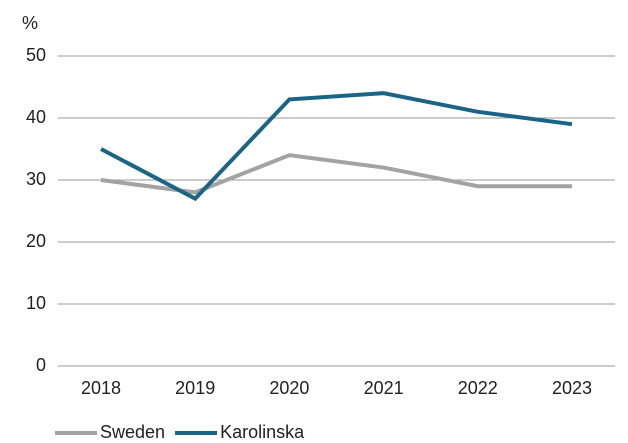  Describe the element at coordinates (41, 365) in the screenshot. I see `y-tick-label: 0` at that location.